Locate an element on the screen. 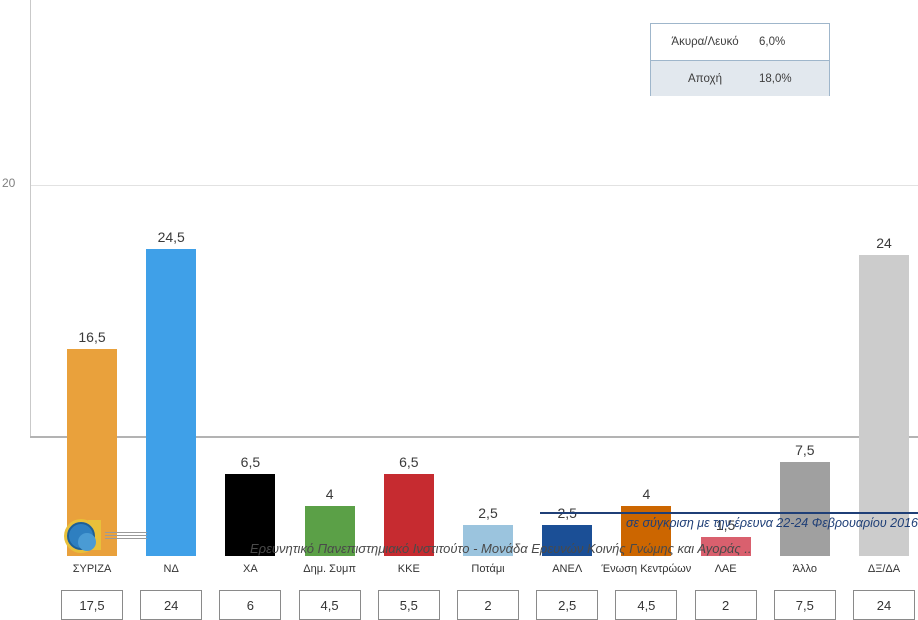 This screenshot has width=918, height=620. bar-group: 24,5 ΝΔ 24 is located at coordinates (171, 370).